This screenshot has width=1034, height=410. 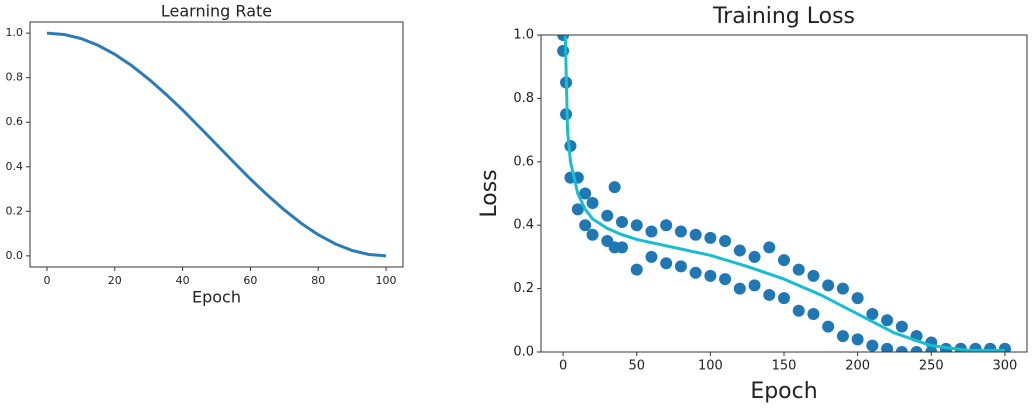 What do you see at coordinates (216, 11) in the screenshot?
I see `chart-title: Learning Rate` at bounding box center [216, 11].